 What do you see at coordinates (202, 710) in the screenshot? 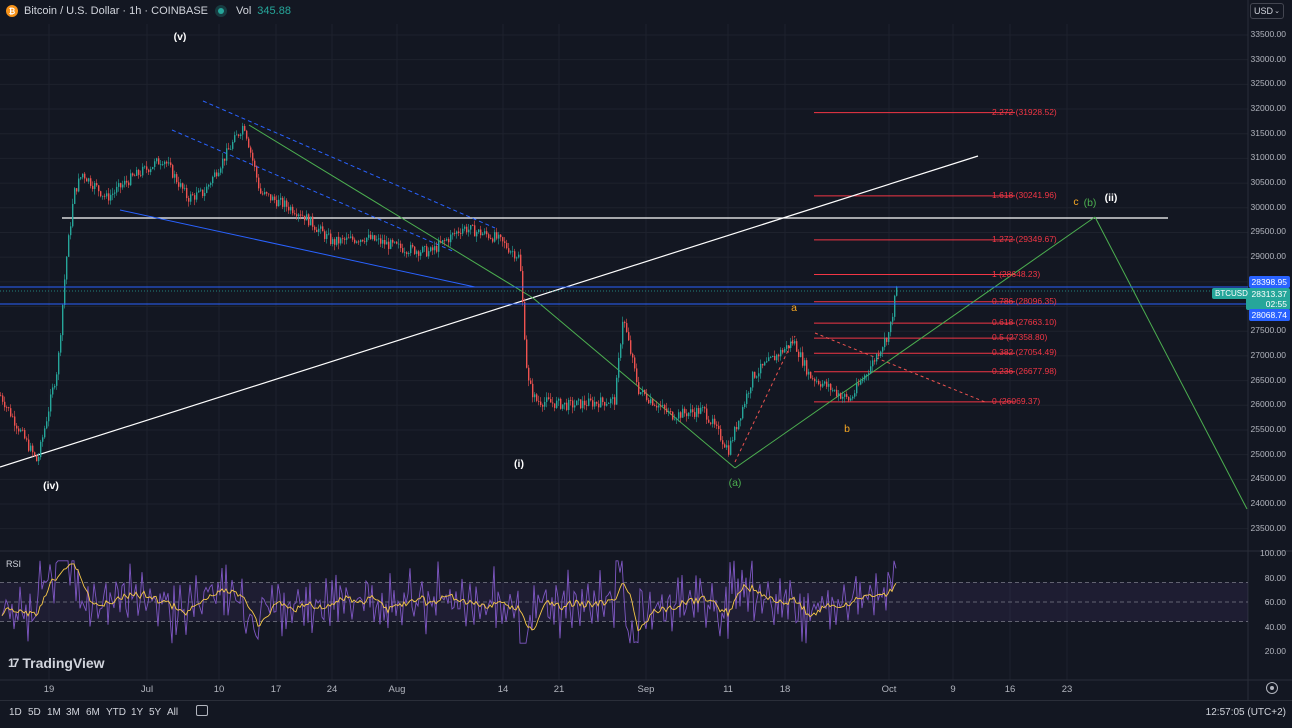
I see `calendar-icon` at bounding box center [202, 710].